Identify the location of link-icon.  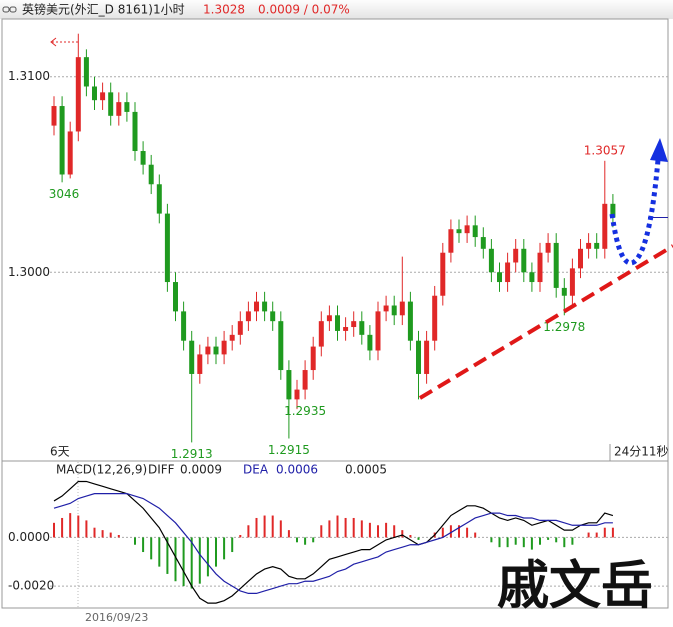
(9, 9).